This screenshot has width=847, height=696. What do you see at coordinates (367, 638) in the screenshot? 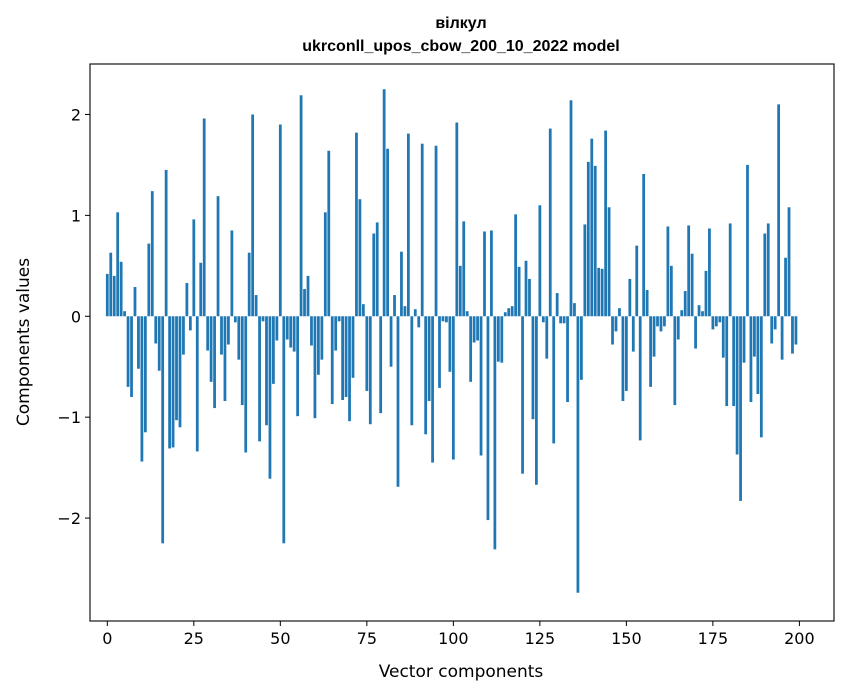
I see `x-tick-label: 75` at bounding box center [367, 638].